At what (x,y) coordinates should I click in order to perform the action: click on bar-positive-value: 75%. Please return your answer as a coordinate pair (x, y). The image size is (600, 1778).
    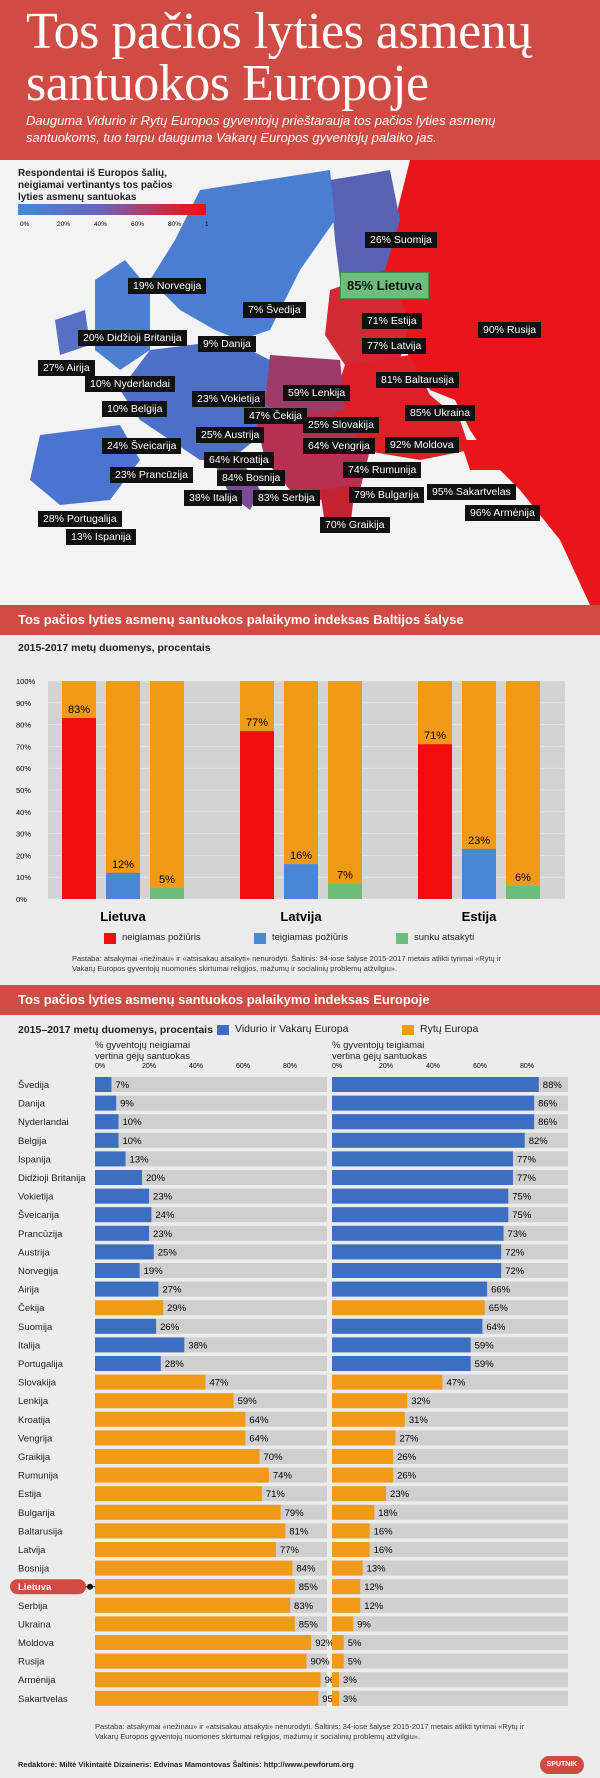
    Looking at the image, I should click on (522, 1215).